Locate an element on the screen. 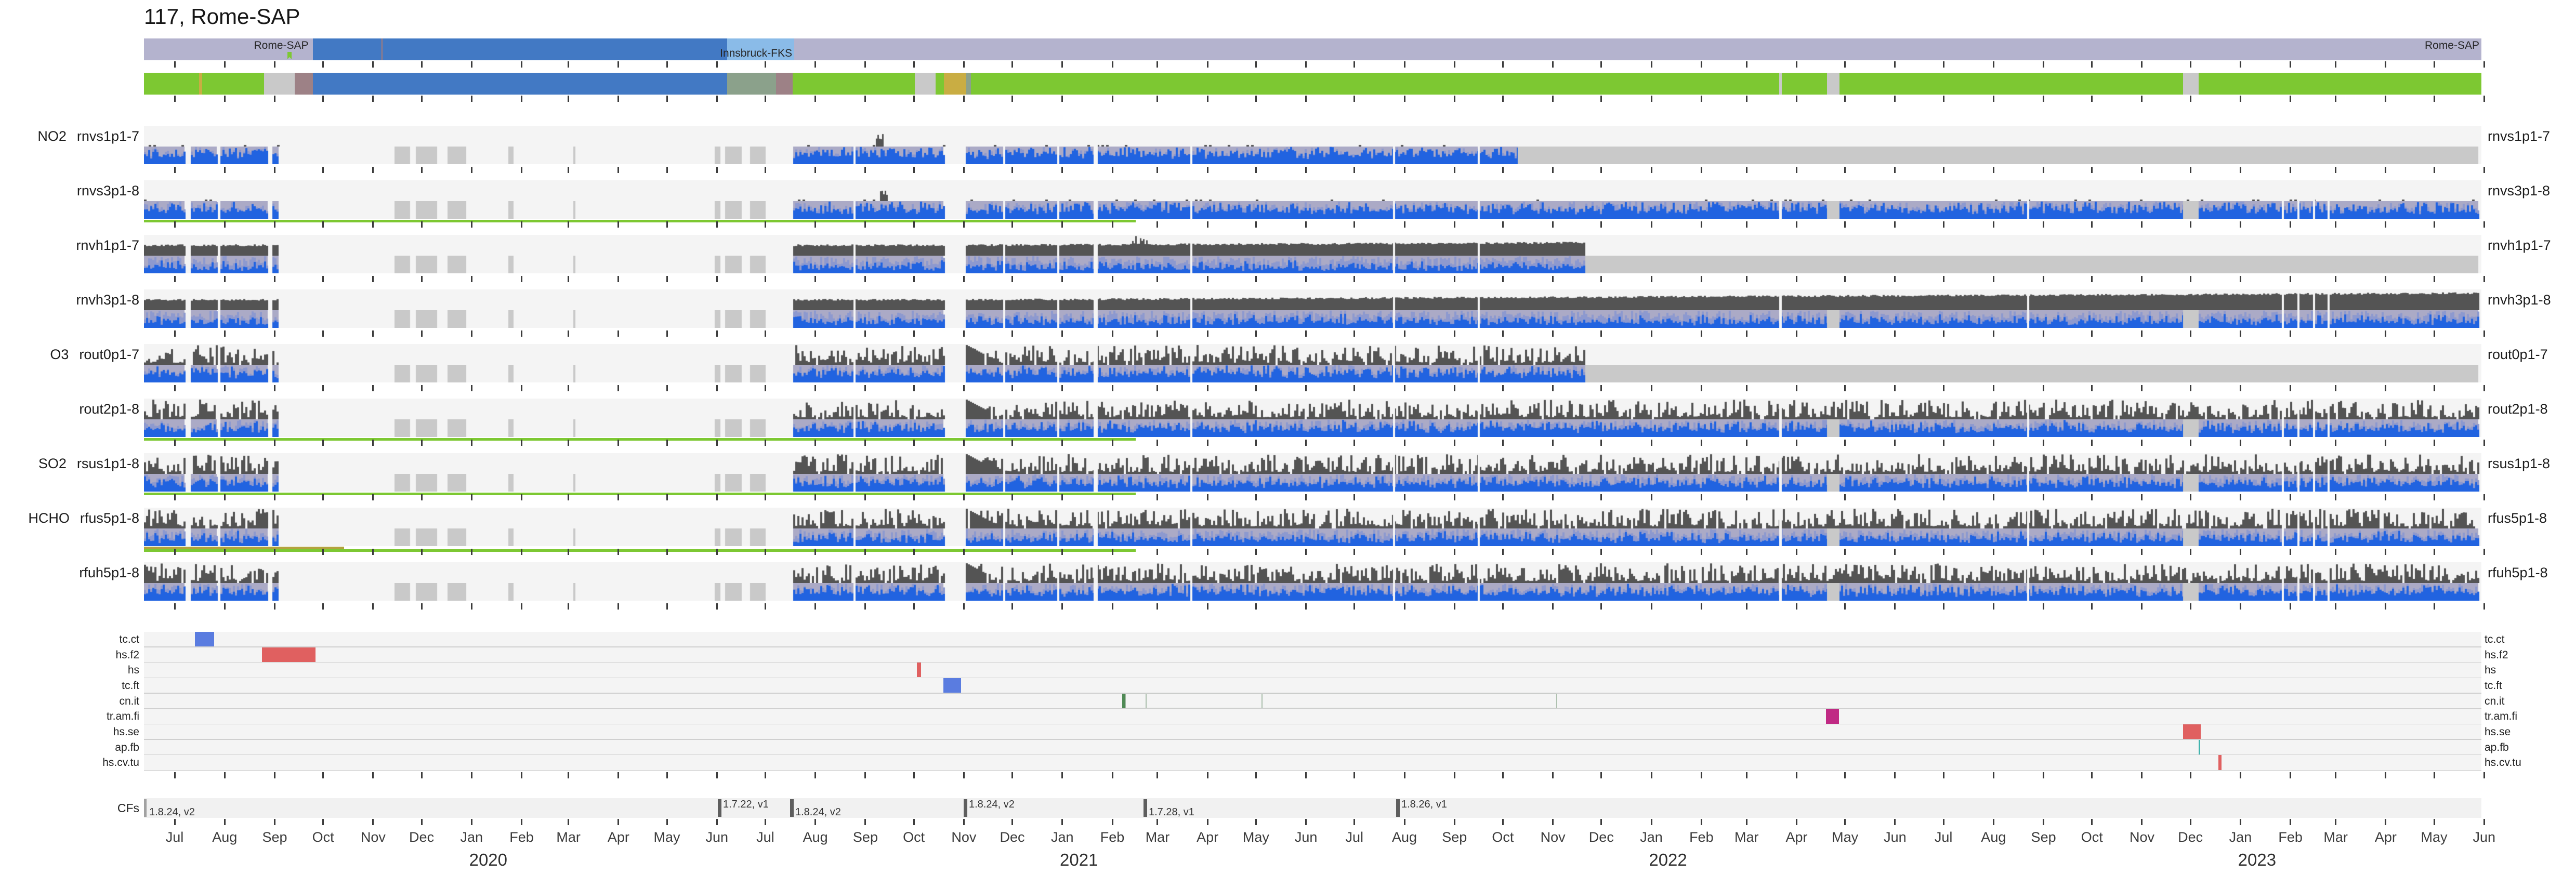  month-label: Jun is located at coordinates (1895, 837).